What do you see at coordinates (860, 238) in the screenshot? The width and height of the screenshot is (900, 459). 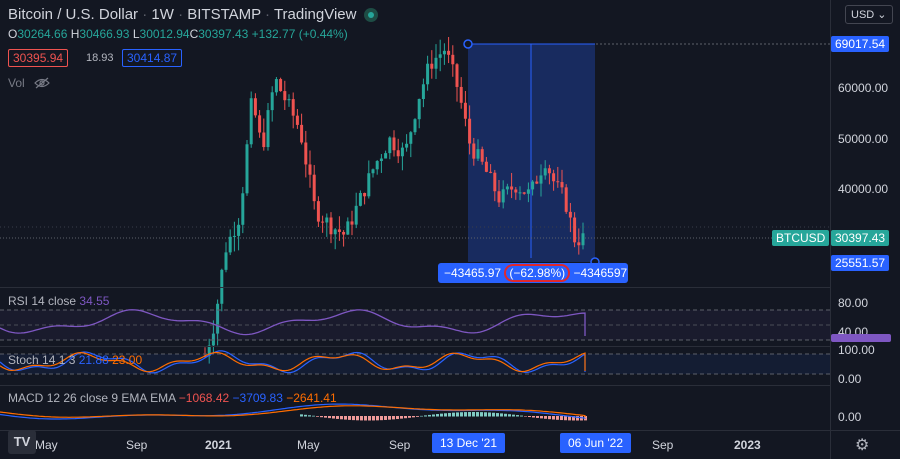 I see `current-price-tag: 30397.43` at bounding box center [860, 238].